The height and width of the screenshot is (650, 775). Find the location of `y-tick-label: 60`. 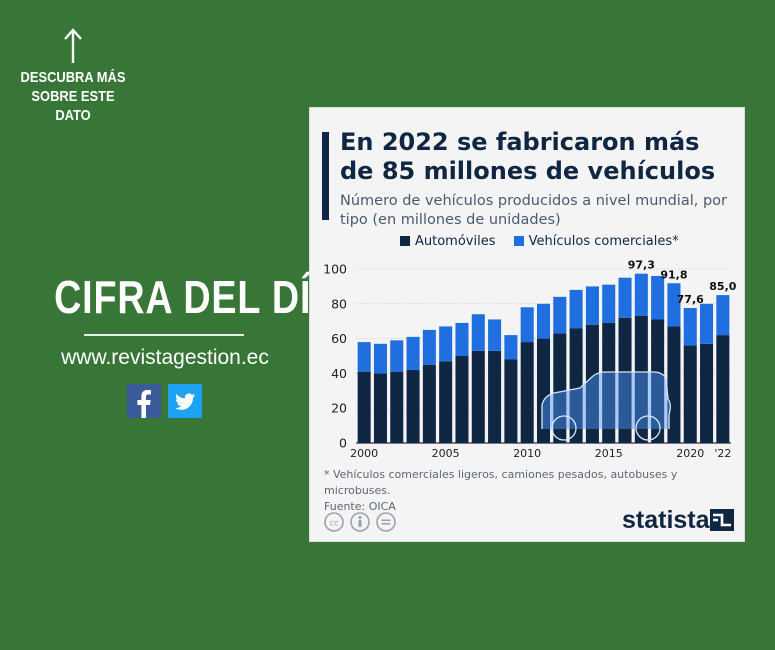

y-tick-label: 60 is located at coordinates (339, 338).